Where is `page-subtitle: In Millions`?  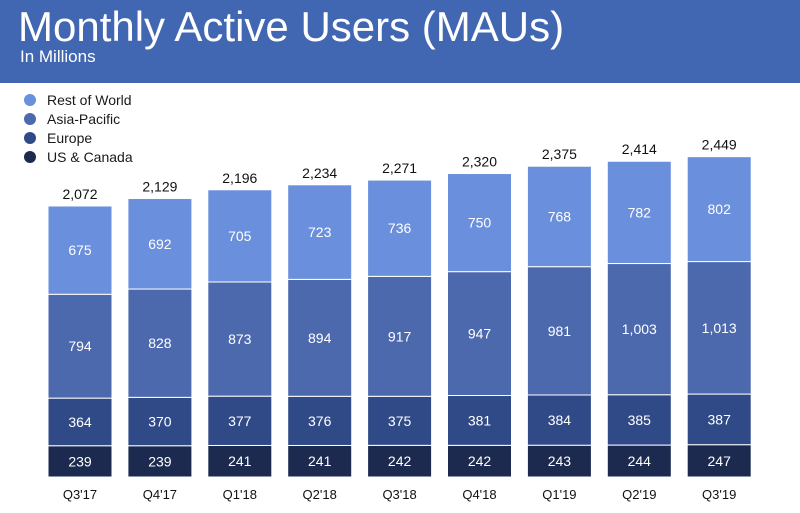
page-subtitle: In Millions is located at coordinates (58, 56).